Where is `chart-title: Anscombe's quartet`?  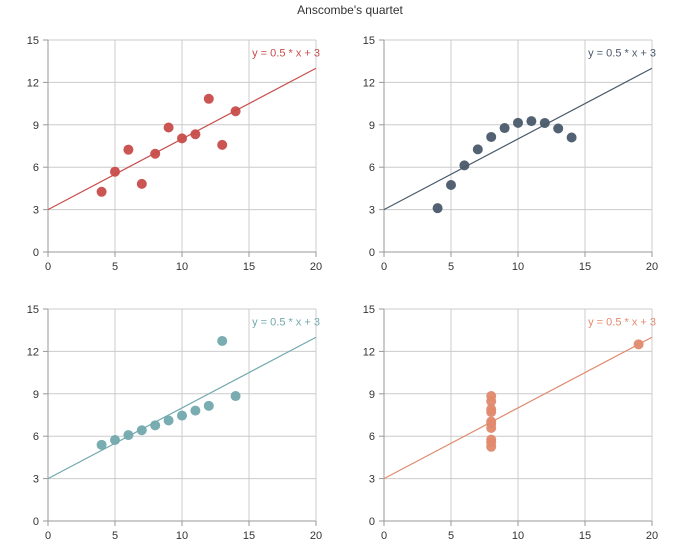 chart-title: Anscombe's quartet is located at coordinates (350, 10).